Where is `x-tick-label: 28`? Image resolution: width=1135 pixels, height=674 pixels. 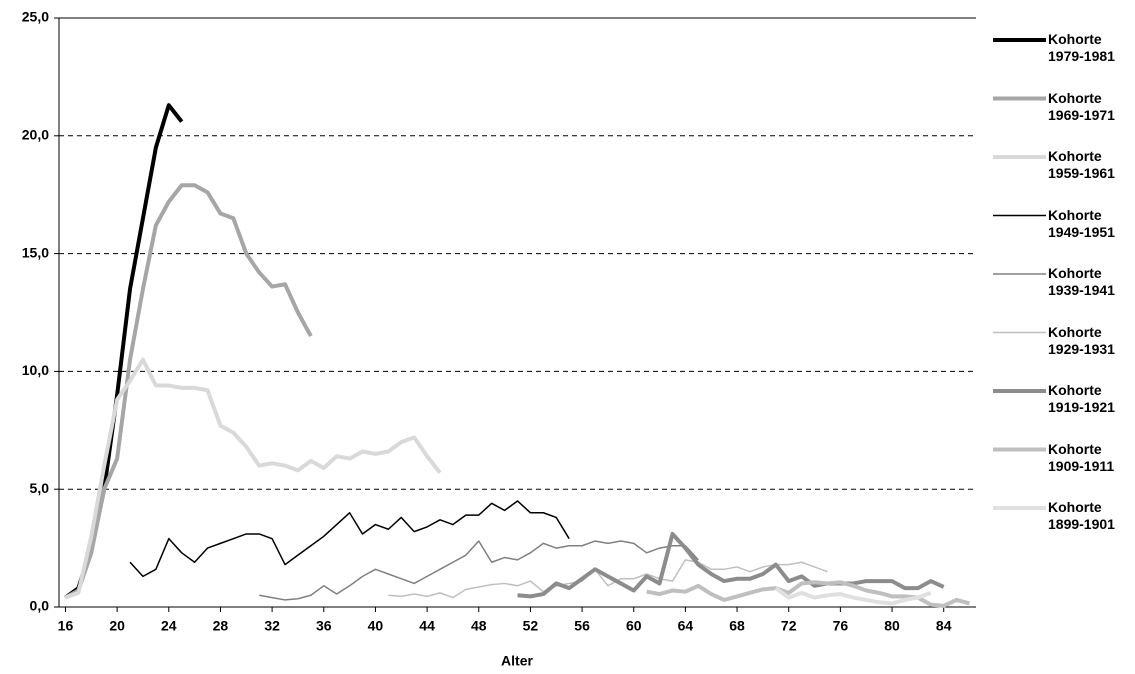
x-tick-label: 28 is located at coordinates (221, 626).